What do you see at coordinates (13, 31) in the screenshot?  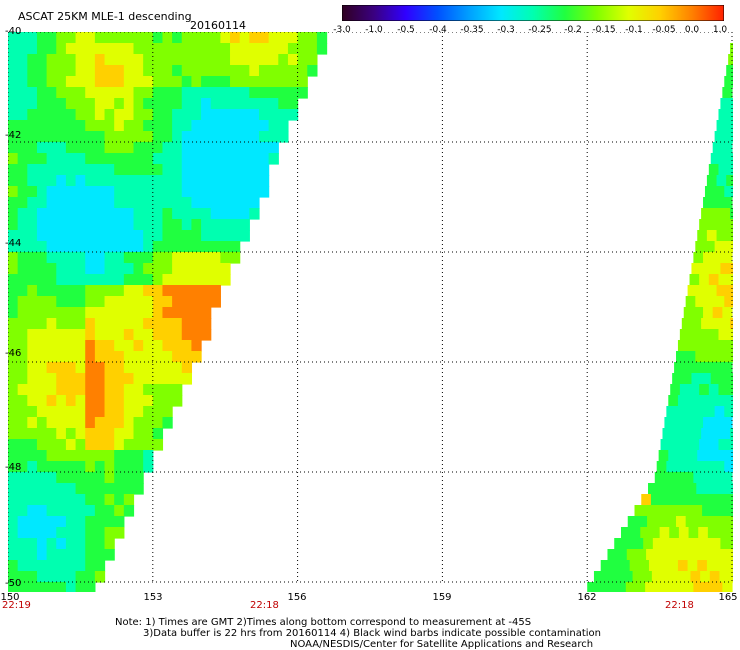 I see `y-tick-label: -40` at bounding box center [13, 31].